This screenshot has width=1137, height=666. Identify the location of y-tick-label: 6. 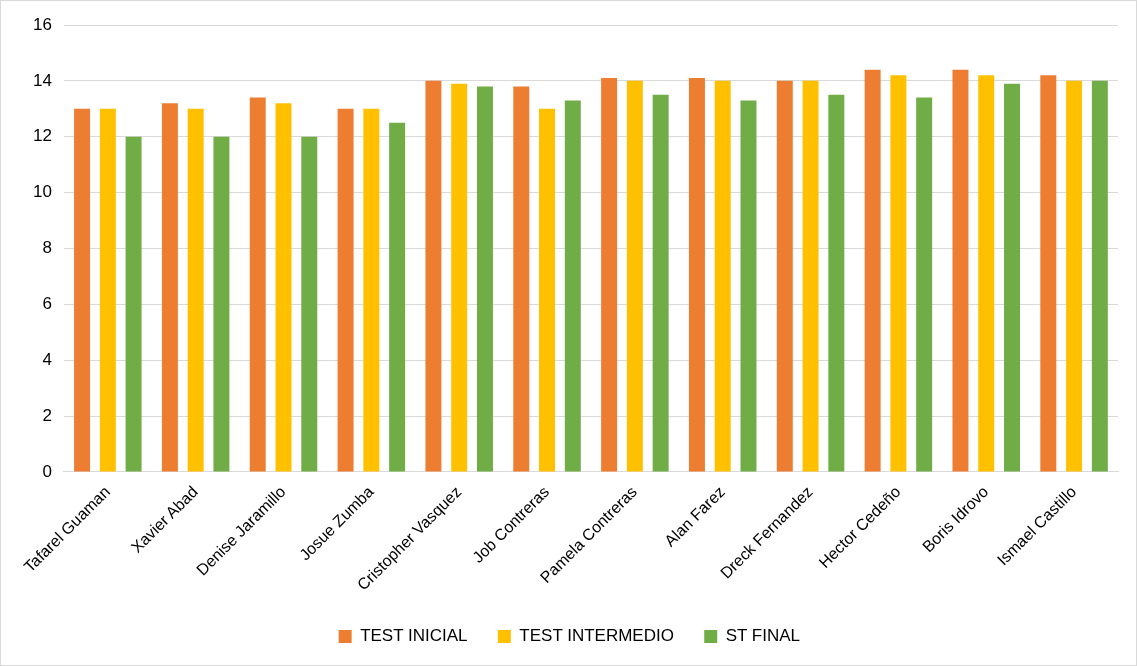
(47, 303).